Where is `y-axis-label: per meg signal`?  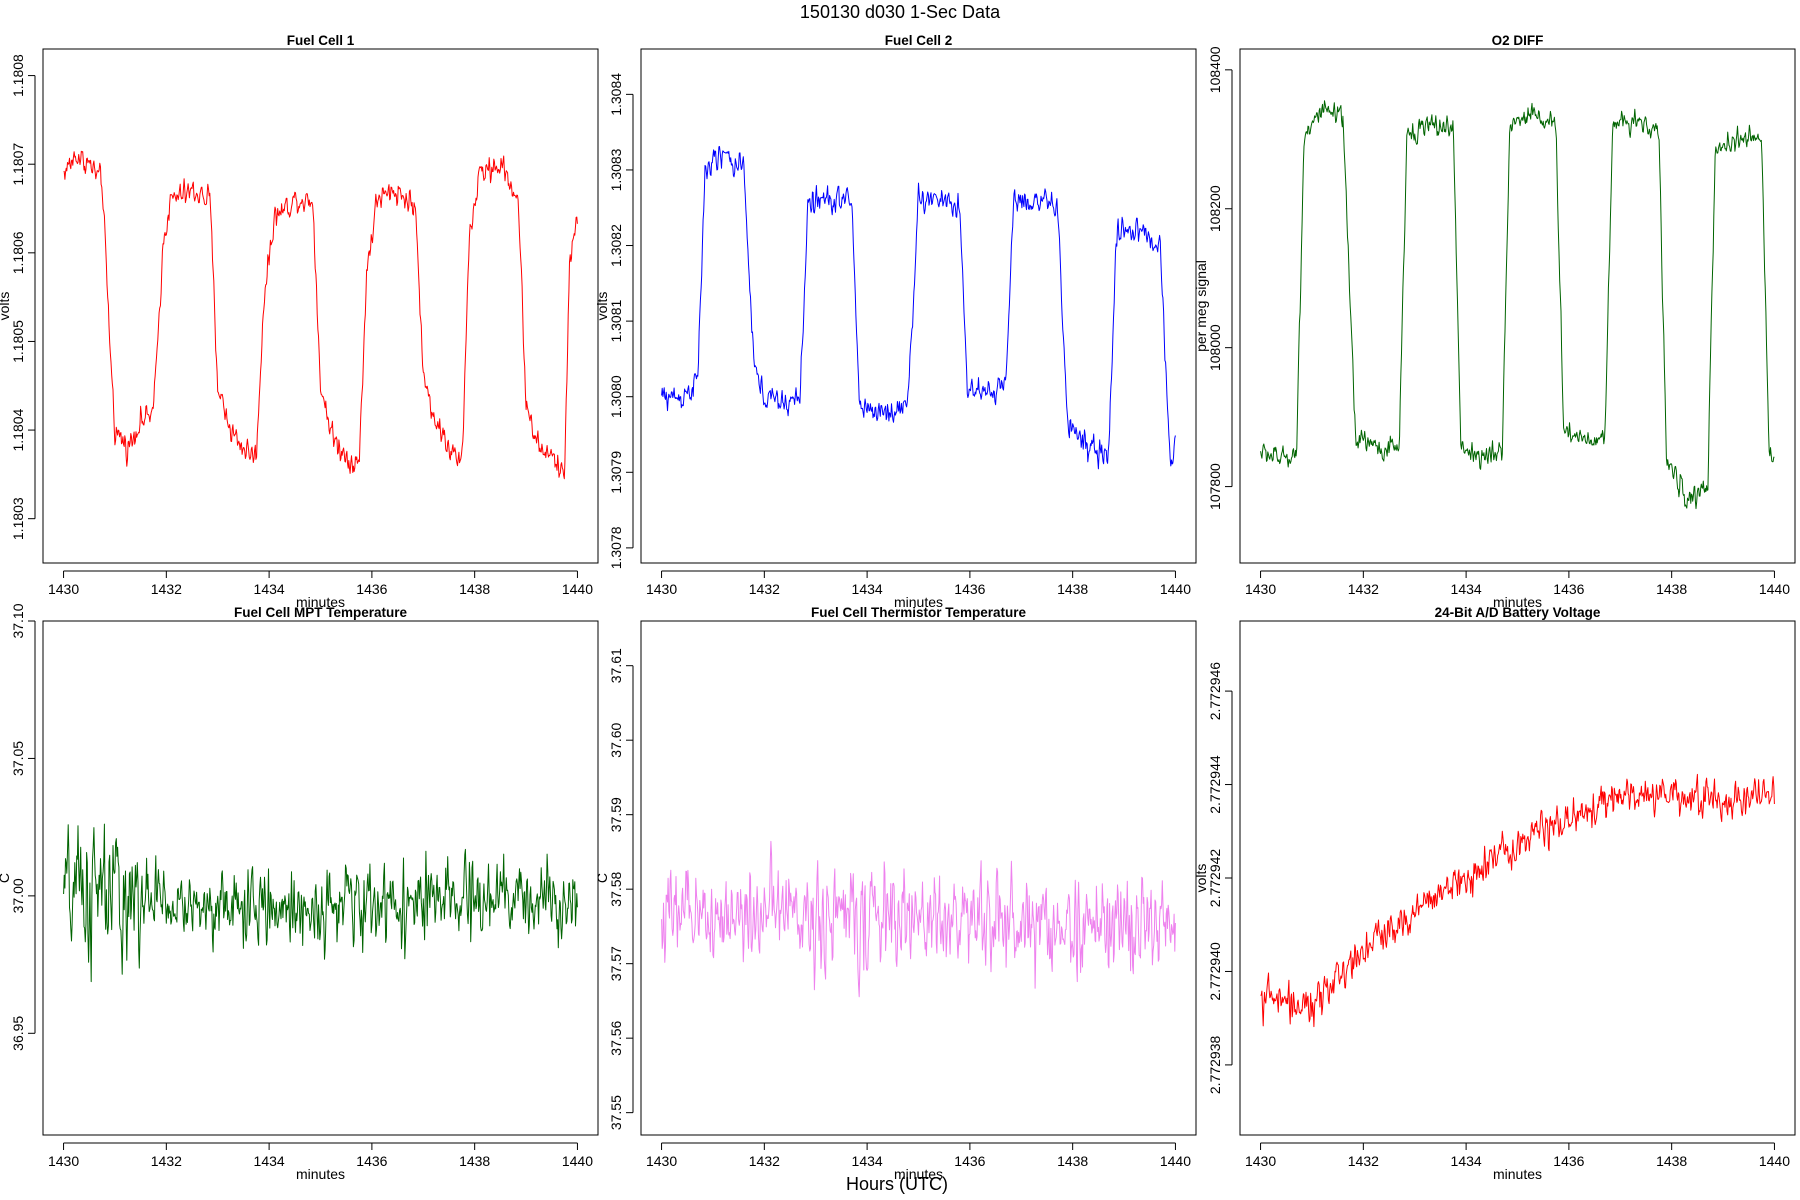
y-axis-label: per meg signal is located at coordinates (1201, 306).